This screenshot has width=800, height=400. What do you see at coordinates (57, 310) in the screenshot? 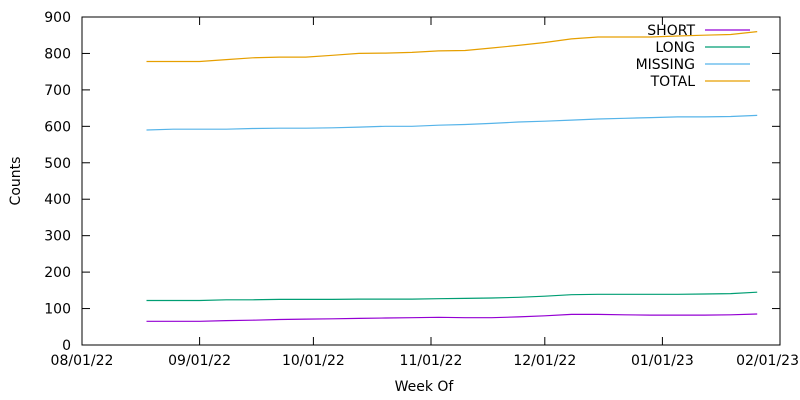
I see `y-tick-label: 100` at bounding box center [57, 310].